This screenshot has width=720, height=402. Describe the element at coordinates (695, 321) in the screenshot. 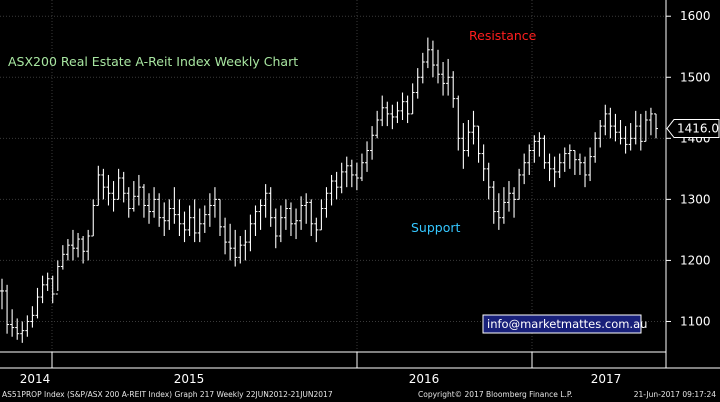

I see `y-tick-label: 1100` at that location.